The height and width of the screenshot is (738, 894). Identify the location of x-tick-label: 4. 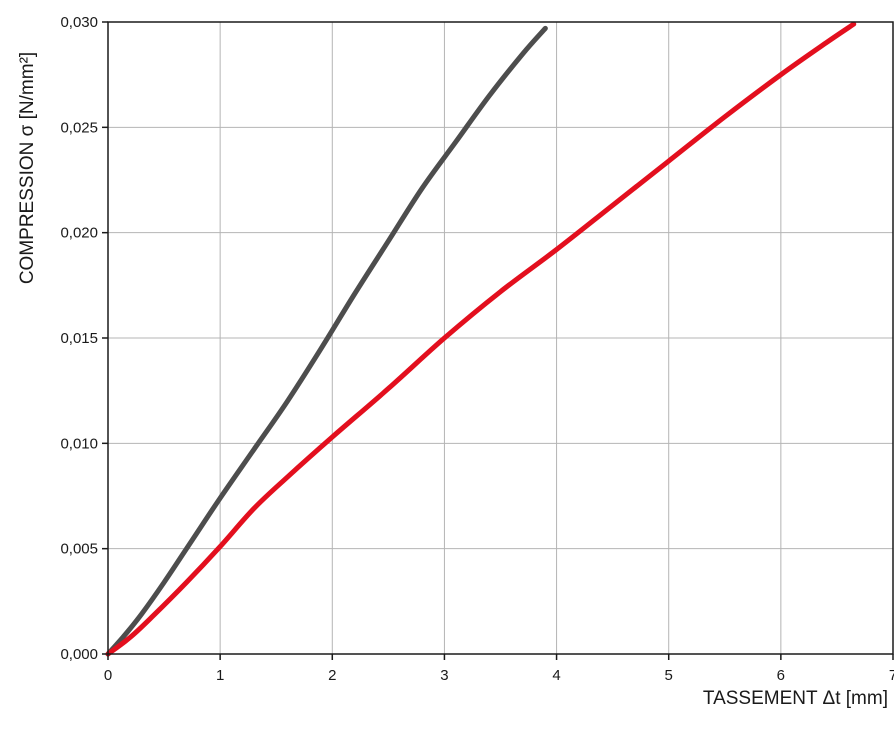
(556, 675).